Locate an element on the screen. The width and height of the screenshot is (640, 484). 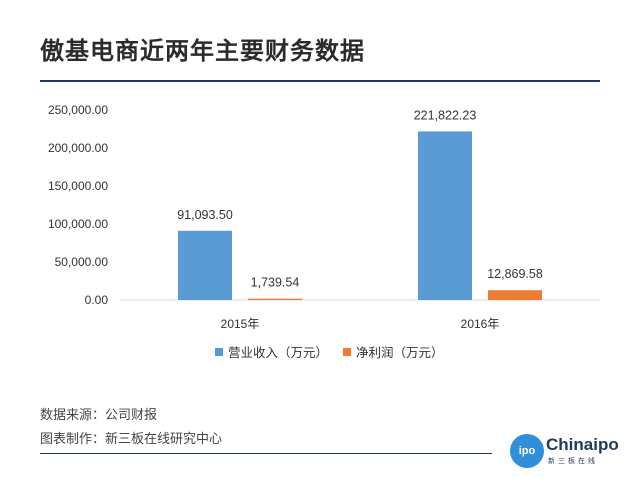
y-tick-label: 250,000.00 is located at coordinates (78, 110).